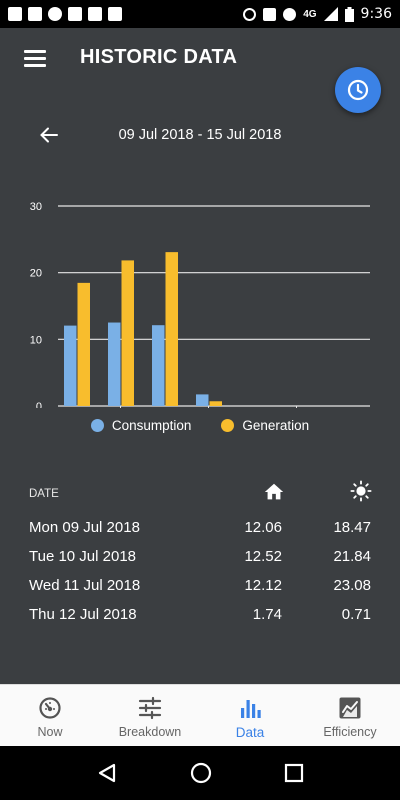 The width and height of the screenshot is (400, 800). I want to click on alarm-icon, so click(290, 14).